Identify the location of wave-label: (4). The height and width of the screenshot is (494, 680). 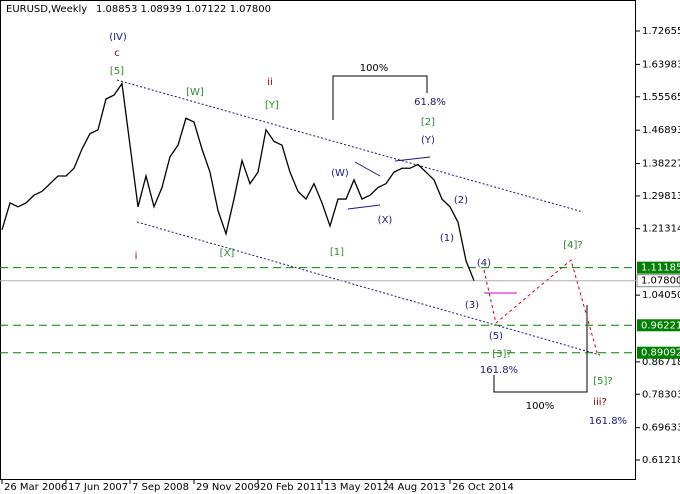
(484, 263).